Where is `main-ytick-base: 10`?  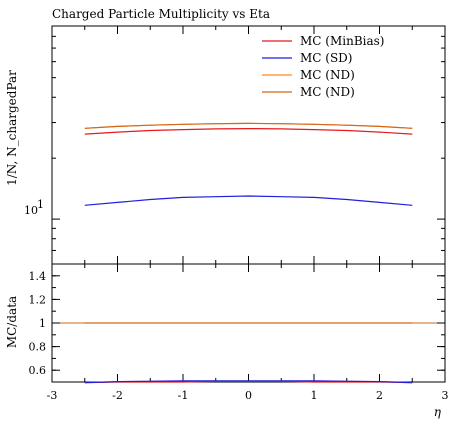
main-ytick-base: 10 is located at coordinates (31, 210).